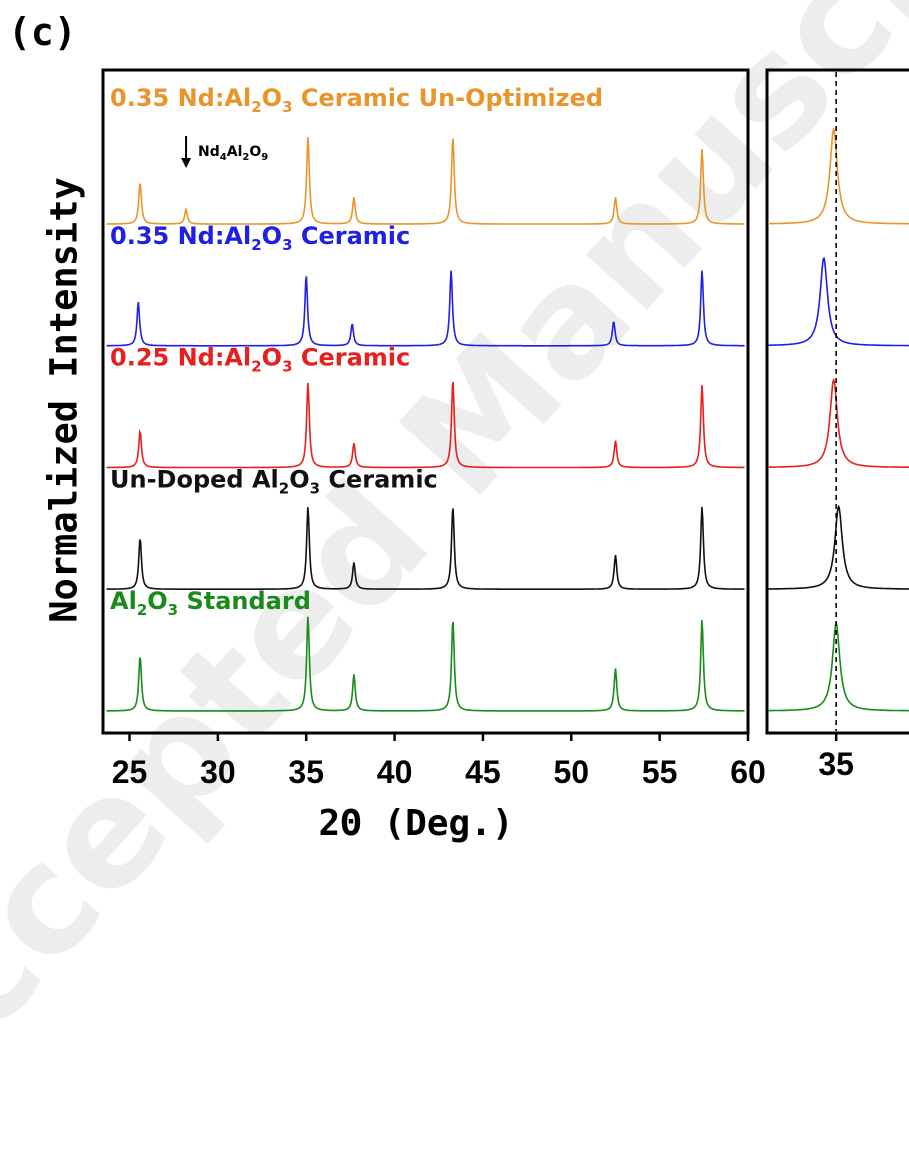 Image resolution: width=909 pixels, height=1151 pixels. I want to click on x-axis-label: 2Θ (Deg.), so click(416, 823).